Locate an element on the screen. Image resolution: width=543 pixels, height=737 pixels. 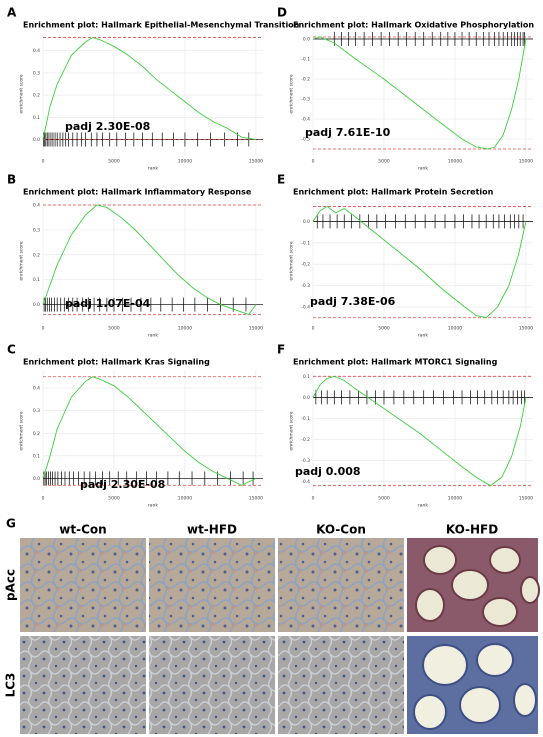
panel-letter: F is located at coordinates (281, 350).